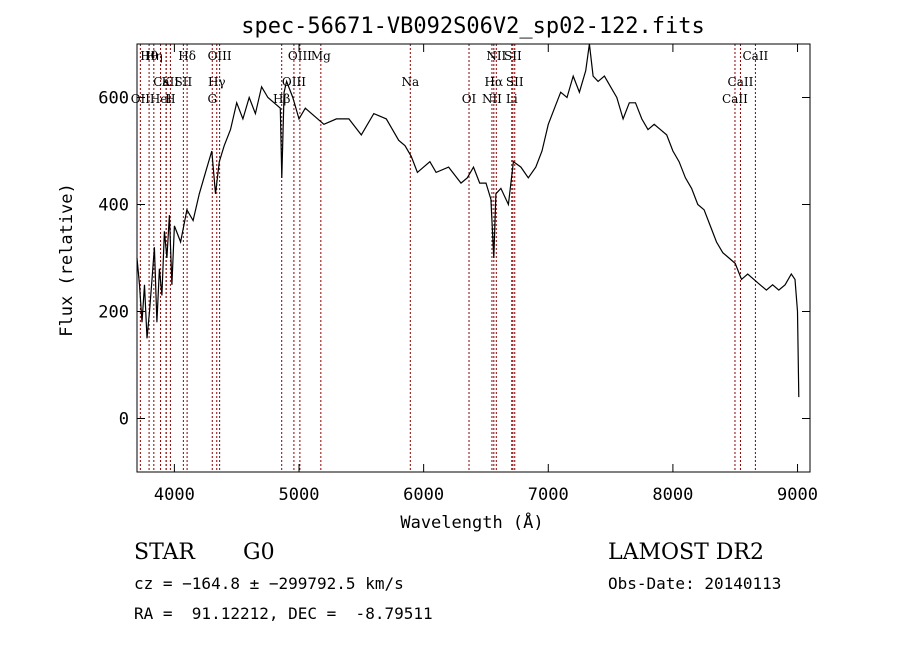 This screenshot has width=900, height=649. I want to click on y-tick-label-0: 0, so click(124, 420).